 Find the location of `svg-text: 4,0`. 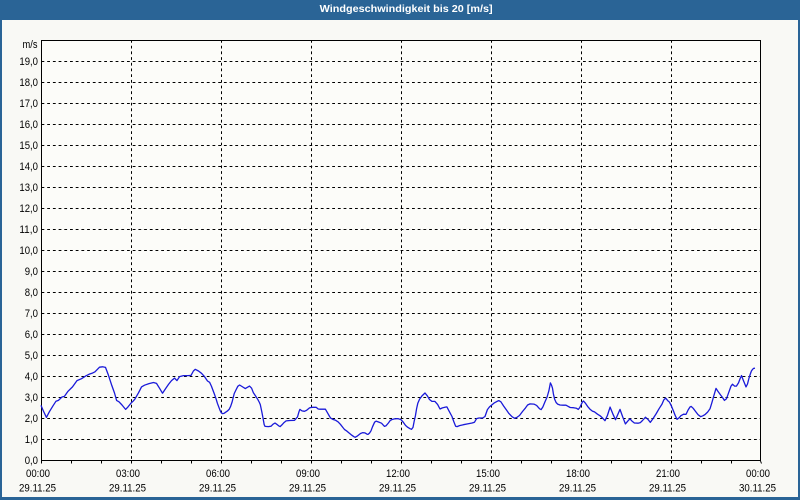

svg-text: 4,0 is located at coordinates (31, 377).